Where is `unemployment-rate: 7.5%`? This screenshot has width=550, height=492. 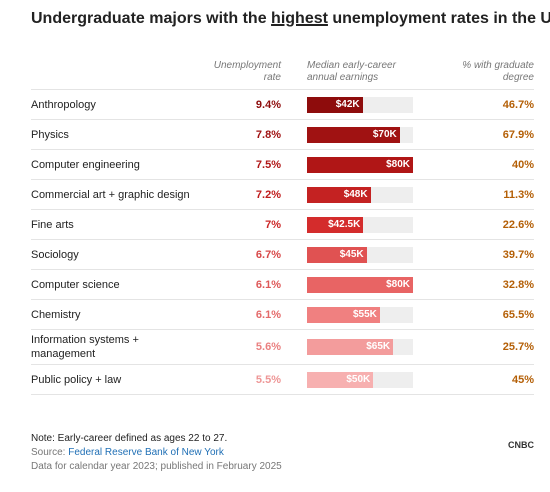 unemployment-rate: 7.5% is located at coordinates (268, 164).